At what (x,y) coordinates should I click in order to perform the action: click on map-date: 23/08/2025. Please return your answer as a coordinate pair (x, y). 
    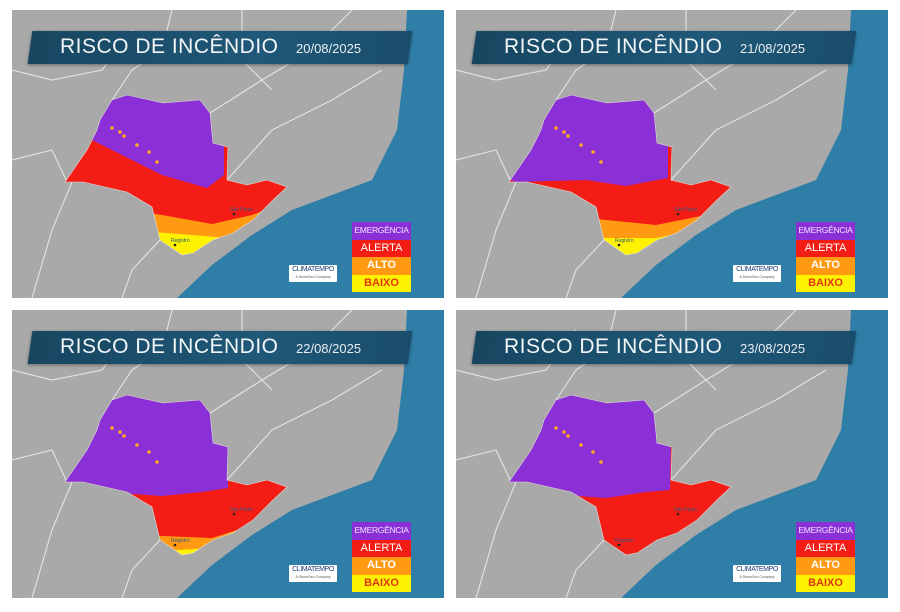
    Looking at the image, I should click on (773, 348).